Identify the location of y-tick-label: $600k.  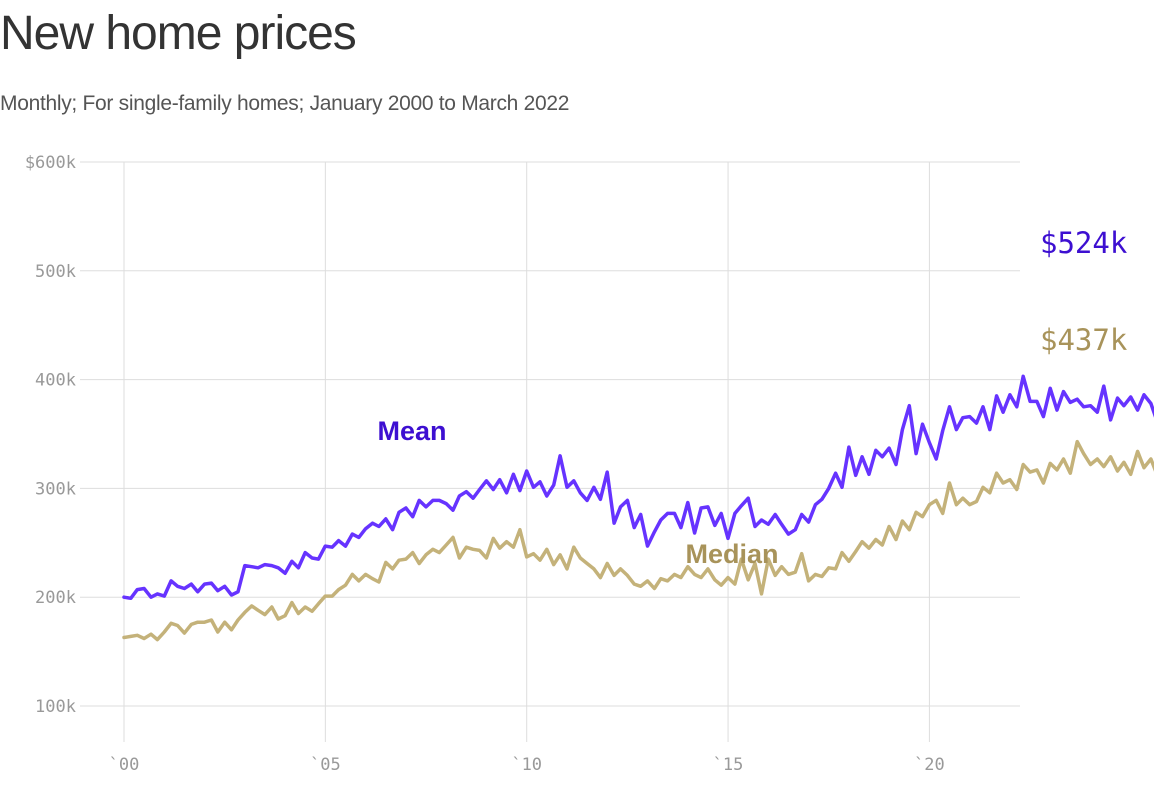
(50, 163).